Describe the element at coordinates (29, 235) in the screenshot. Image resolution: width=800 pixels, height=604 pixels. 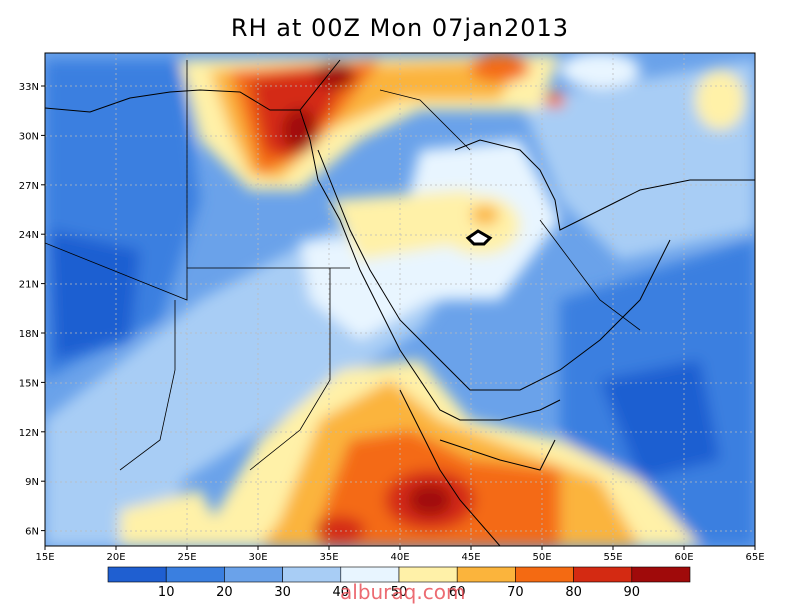
I see `y-tick-label: 24N` at that location.